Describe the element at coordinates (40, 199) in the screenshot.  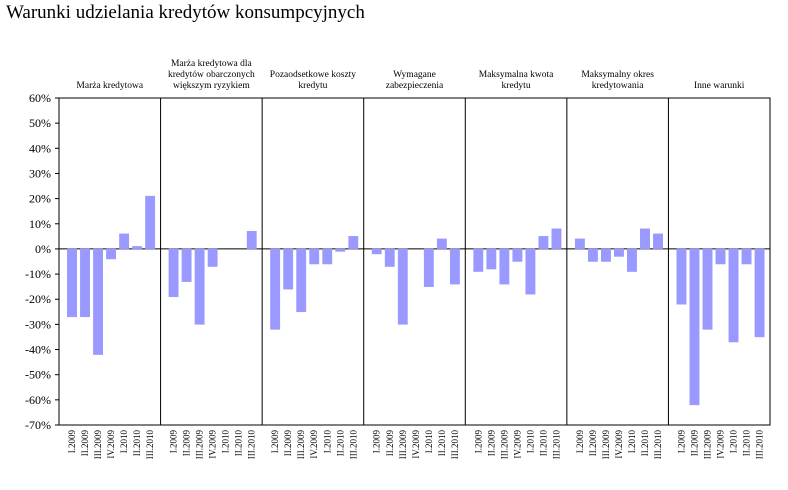
I see `y-tick-label: 20%` at that location.